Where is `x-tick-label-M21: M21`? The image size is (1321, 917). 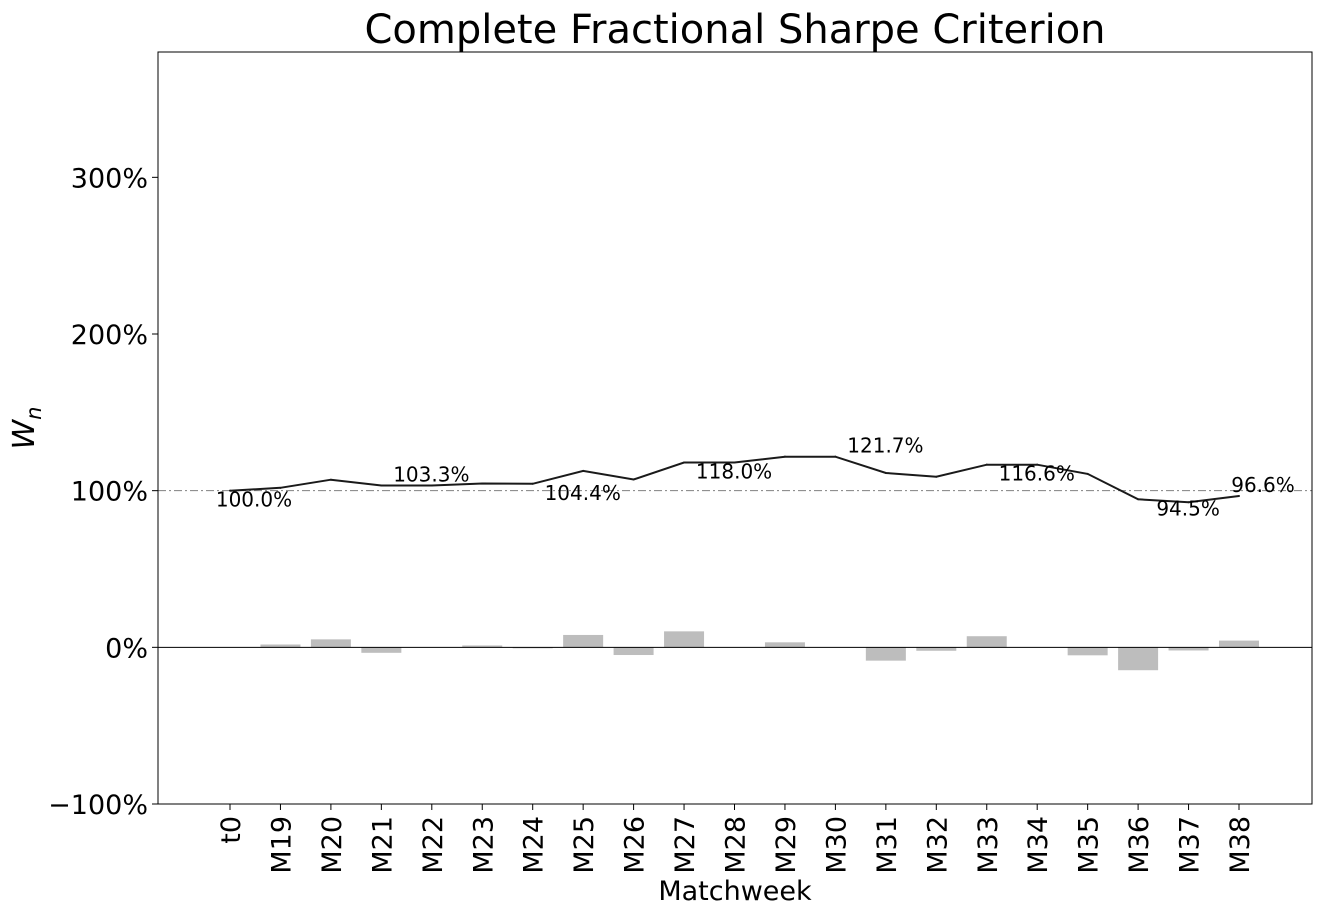 x-tick-label-M21: M21 is located at coordinates (382, 845).